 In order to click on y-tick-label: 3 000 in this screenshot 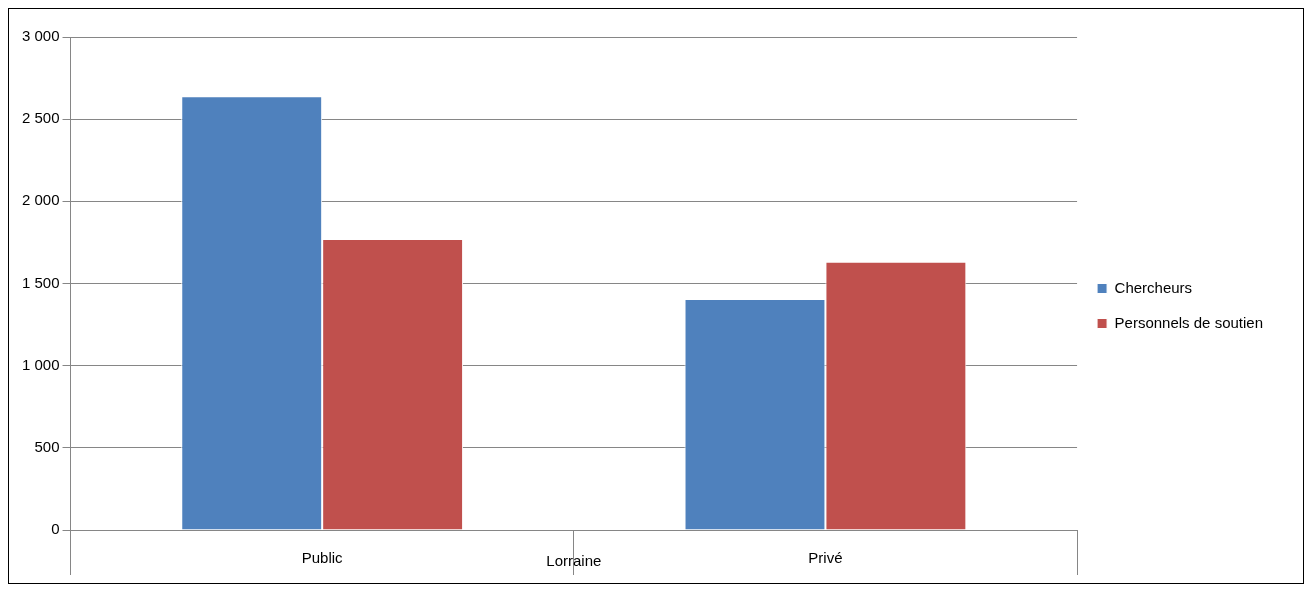, I will do `click(40, 36)`.